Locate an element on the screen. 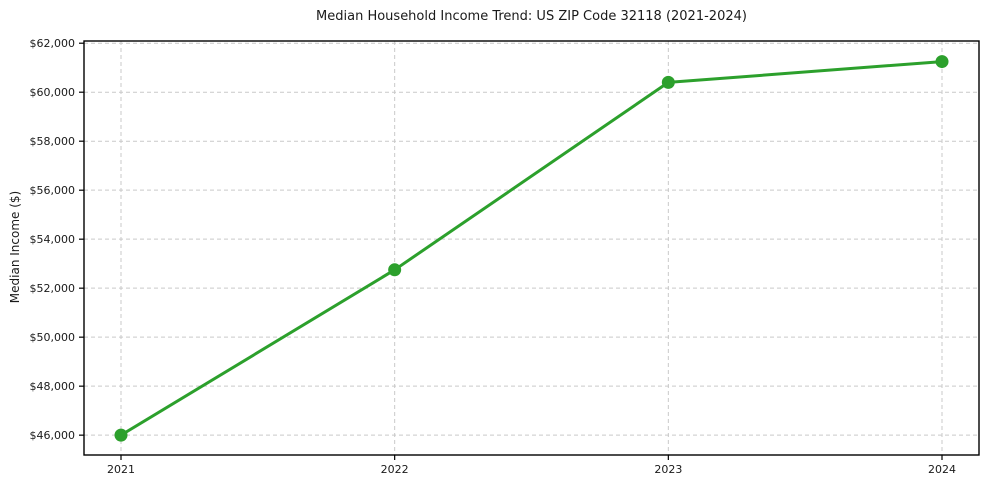  y-tick-label: $46,000 is located at coordinates (53, 435).